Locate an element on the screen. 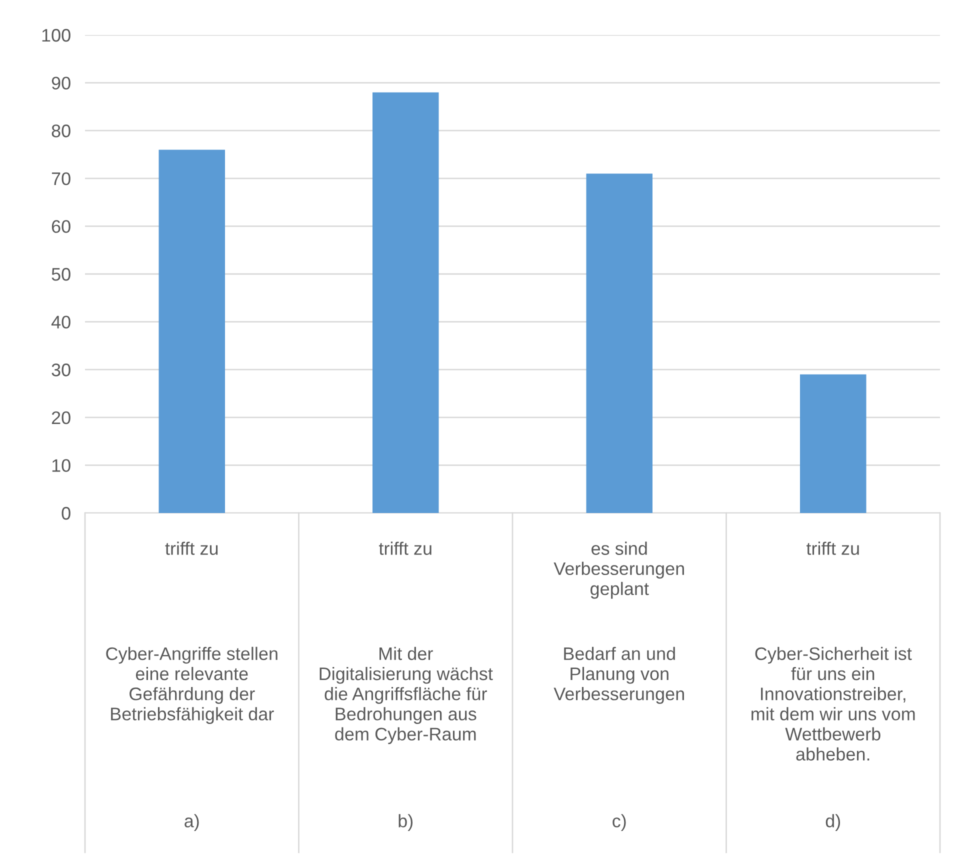 The width and height of the screenshot is (961, 865). category-label: trifft zu Cyber-Sicherheit ist für uns ein Innovationstreiber, mit dem wir uns vom Wettbewerb abheben. d) is located at coordinates (833, 686).